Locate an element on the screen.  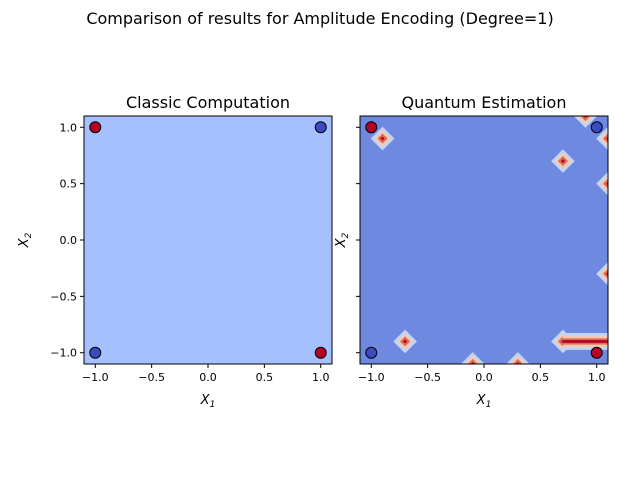
classic-xtick-label-0: −1.0 is located at coordinates (95, 377).